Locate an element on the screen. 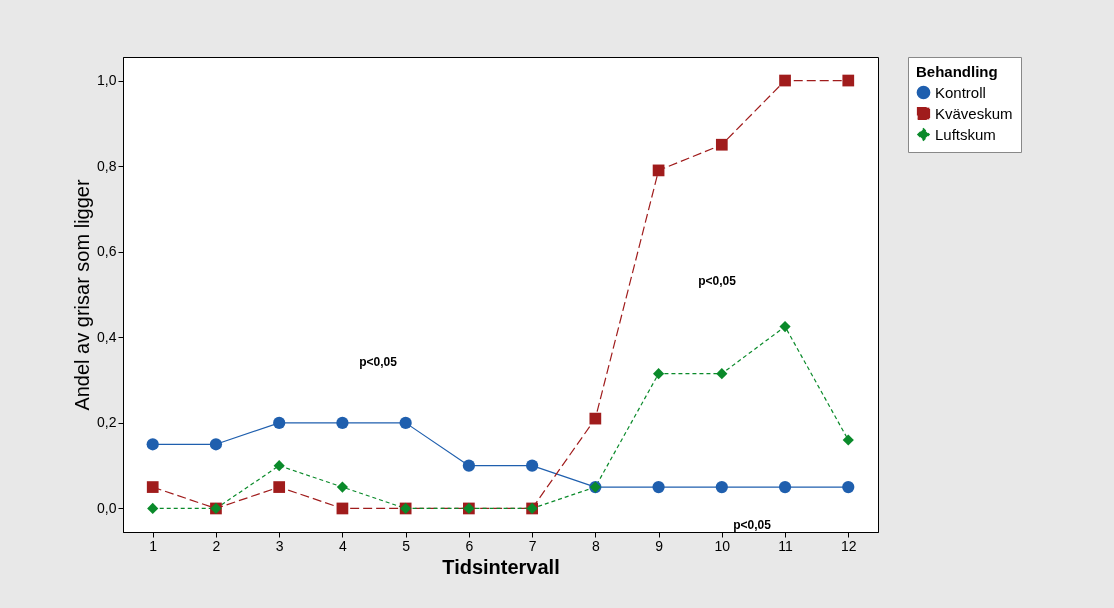 The image size is (1114, 608). y-tick-label: 0,2 is located at coordinates (107, 422).